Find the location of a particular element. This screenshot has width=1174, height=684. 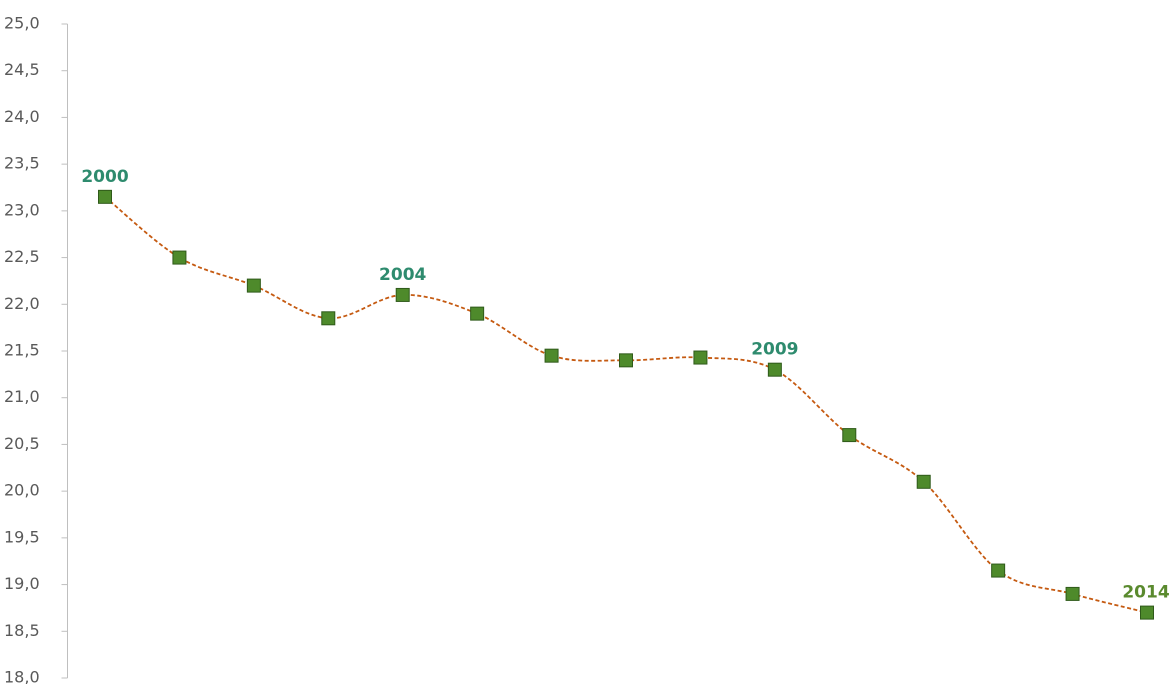

y-tick-label: 21,0 is located at coordinates (22, 396).